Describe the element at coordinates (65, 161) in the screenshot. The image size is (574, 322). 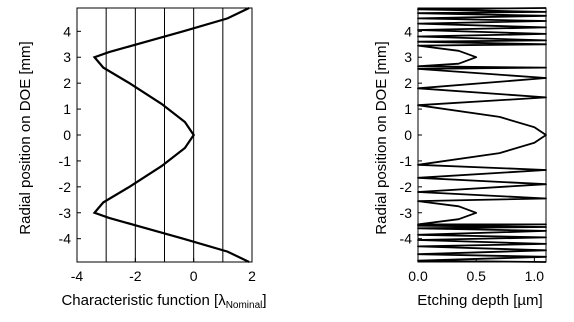
I see `left-y-tick-label: -1` at that location.